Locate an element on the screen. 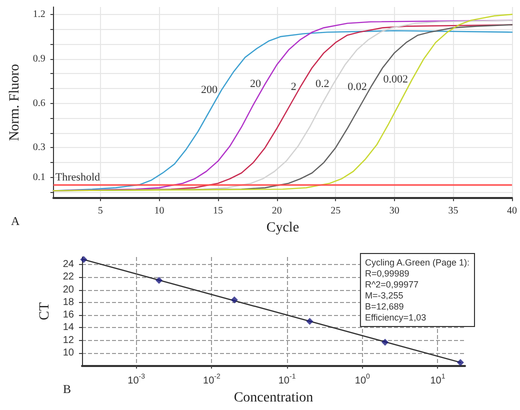  y-tick-label: 1.2 is located at coordinates (39, 14).